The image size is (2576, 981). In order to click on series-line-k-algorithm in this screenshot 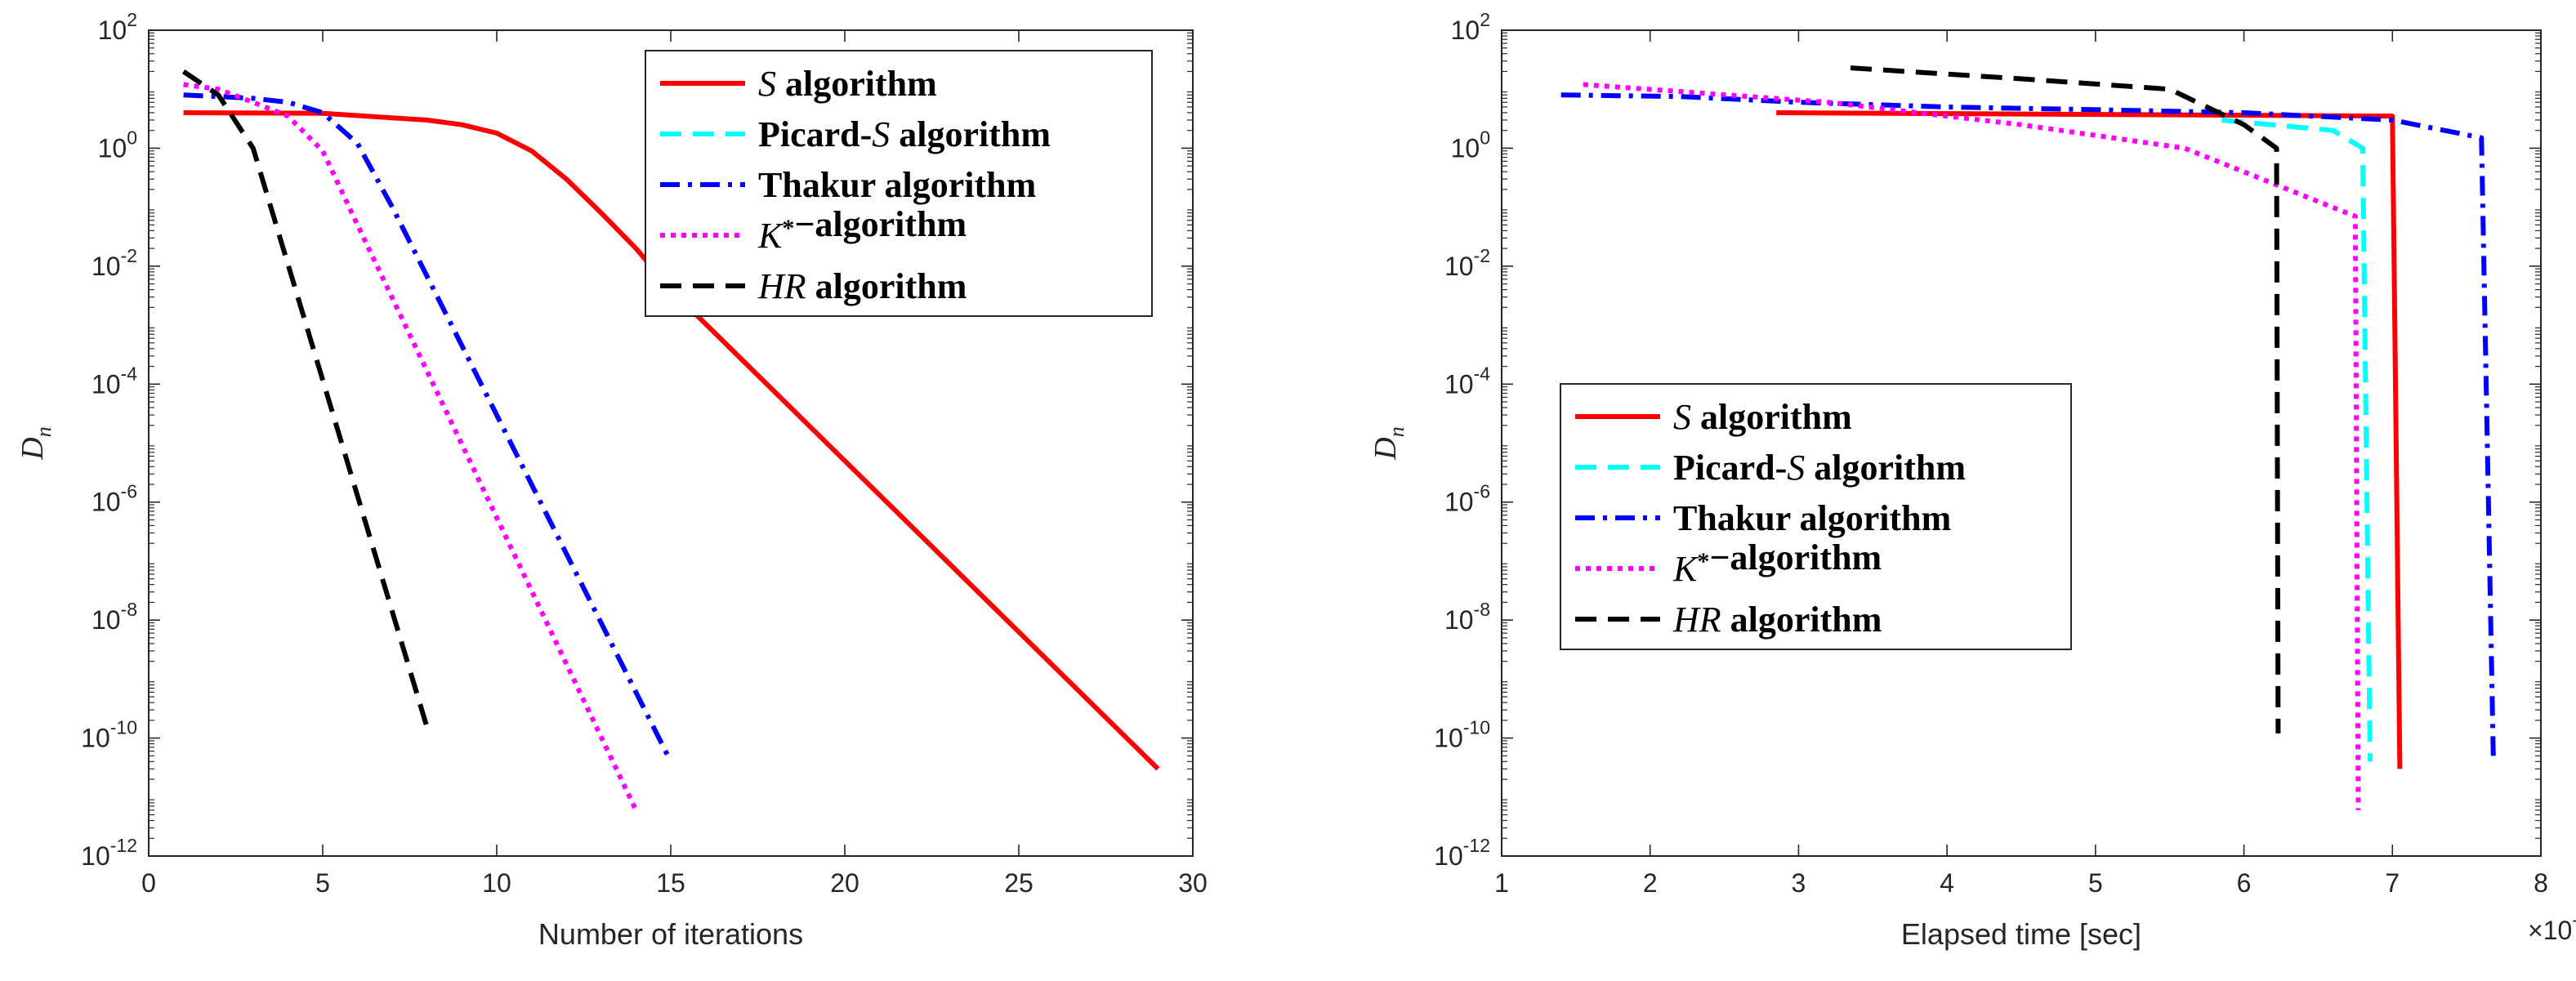, I will do `click(411, 447)`.